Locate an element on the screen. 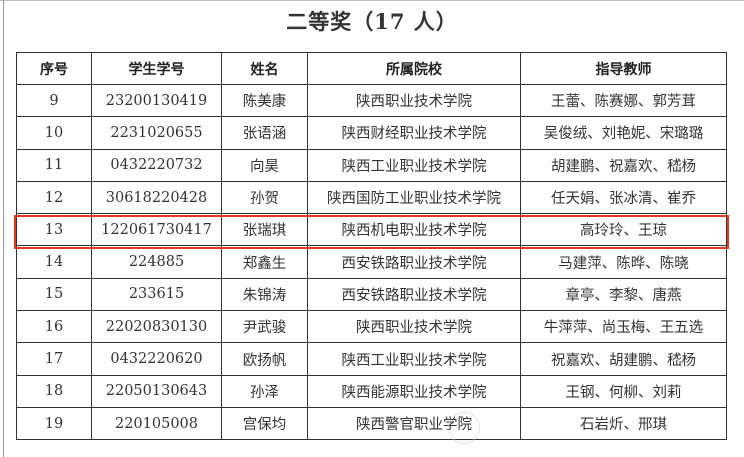  table-row: 12 30618220428 孙贺 陕西国防工业职业技术学院 任天娟、张冰清、崔乔 is located at coordinates (371, 197).